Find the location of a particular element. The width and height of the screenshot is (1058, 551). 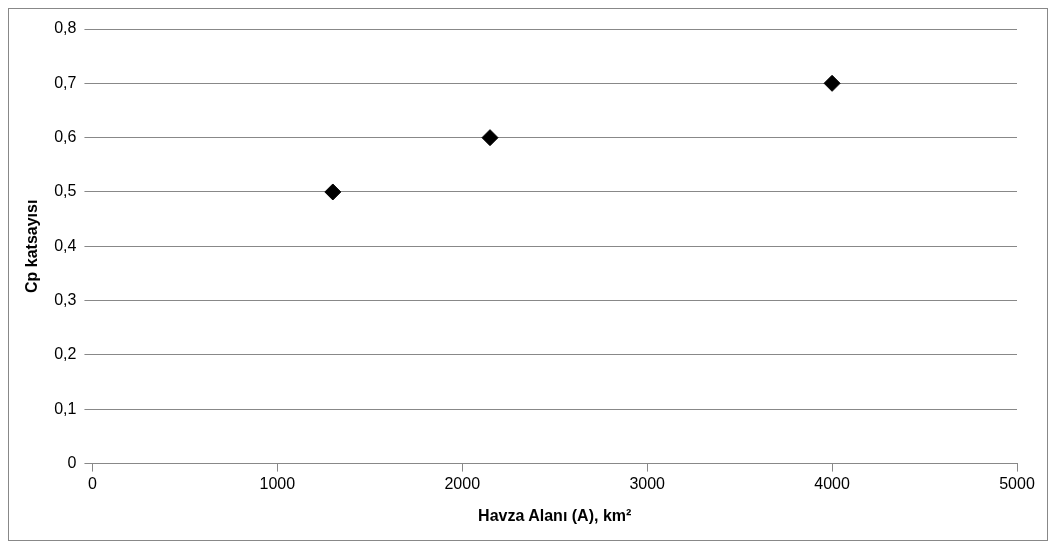

y-tick-label: 0,7 is located at coordinates (65, 82).